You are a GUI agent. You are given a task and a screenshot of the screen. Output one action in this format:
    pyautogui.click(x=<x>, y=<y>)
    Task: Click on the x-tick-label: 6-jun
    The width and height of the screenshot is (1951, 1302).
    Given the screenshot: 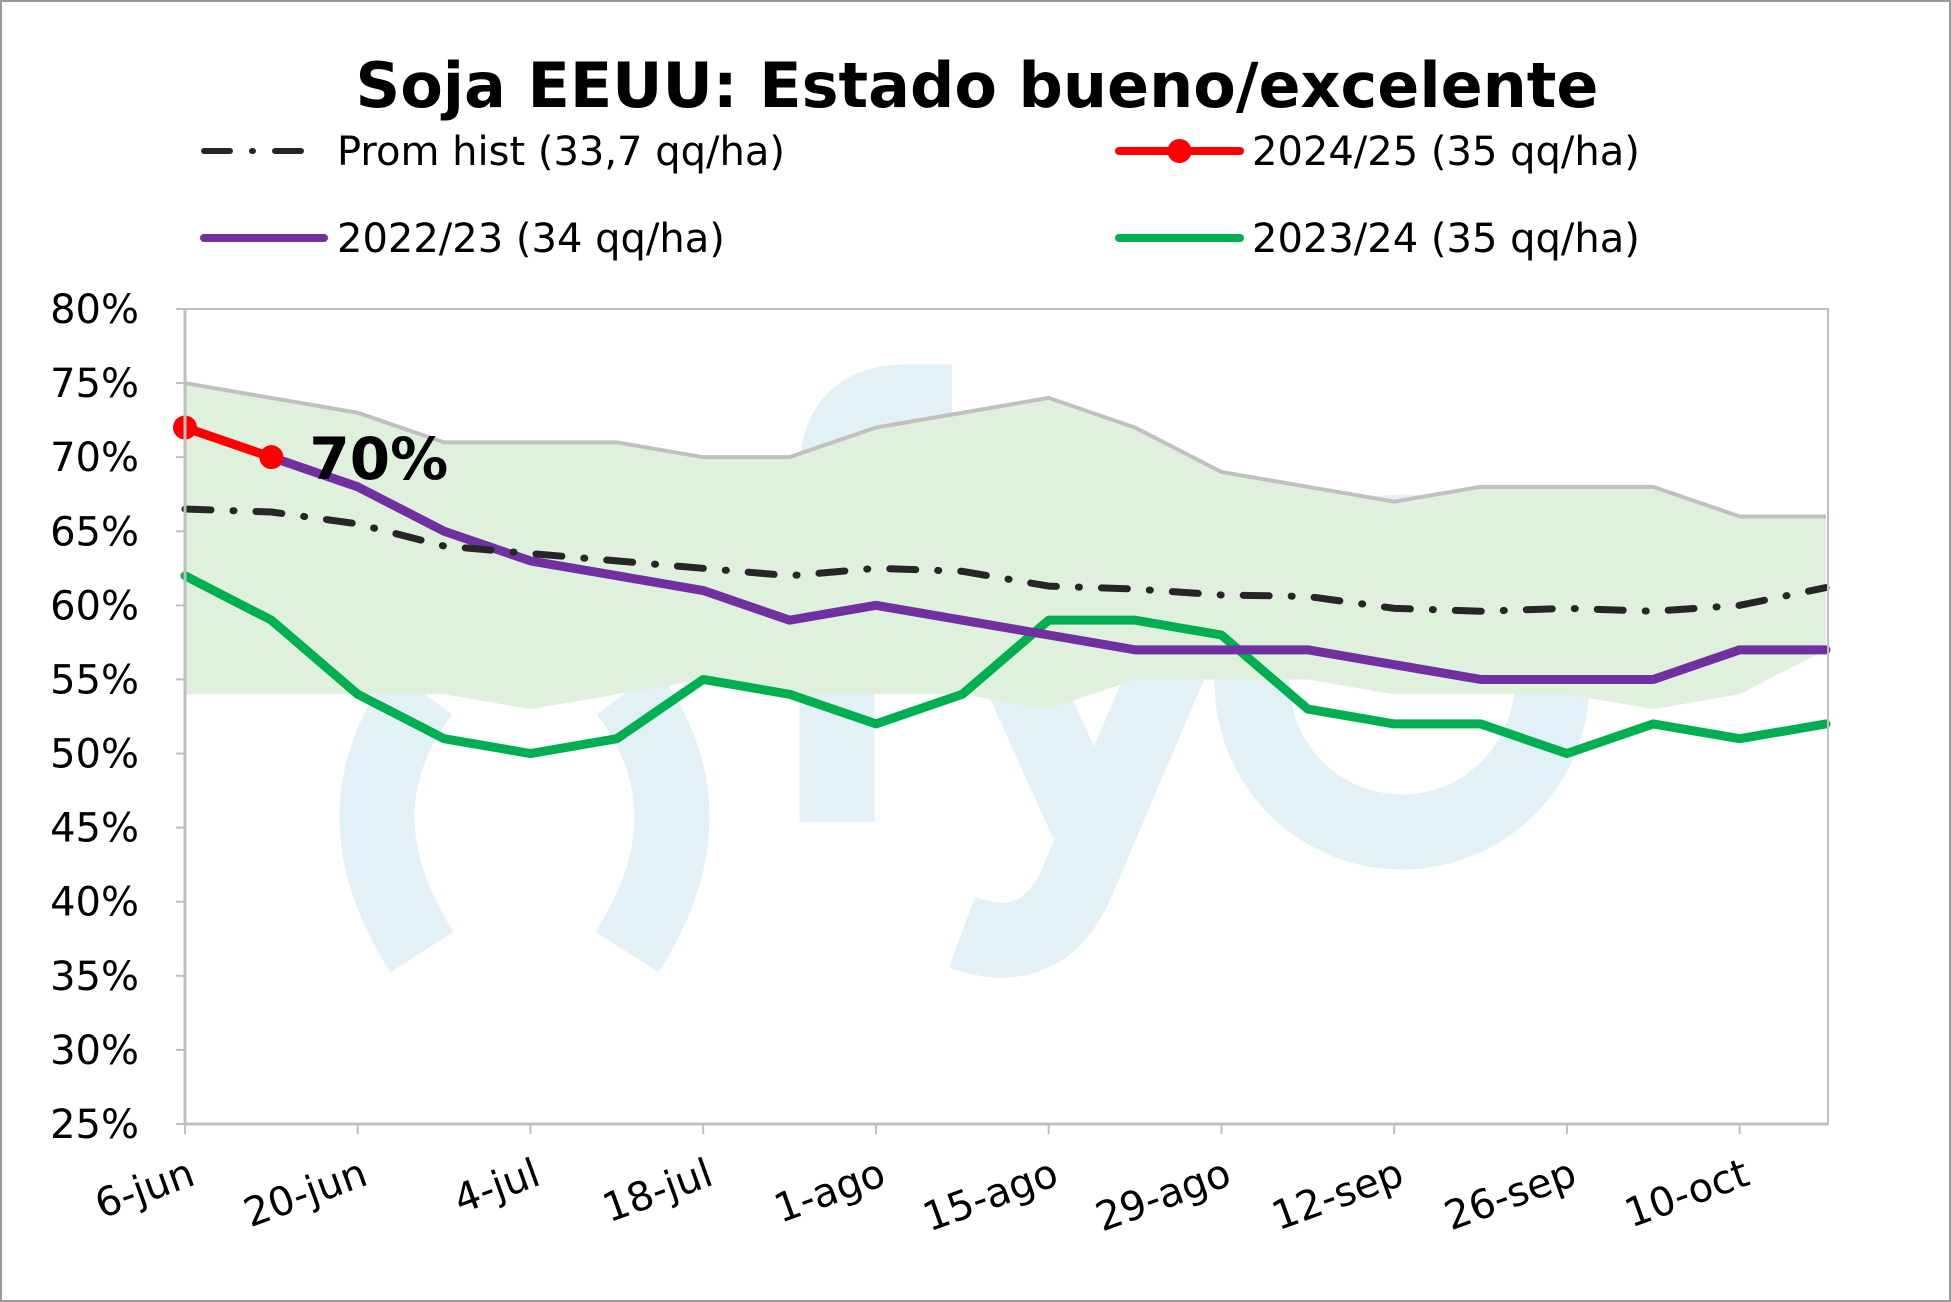 What is the action you would take?
    pyautogui.click(x=144, y=1189)
    